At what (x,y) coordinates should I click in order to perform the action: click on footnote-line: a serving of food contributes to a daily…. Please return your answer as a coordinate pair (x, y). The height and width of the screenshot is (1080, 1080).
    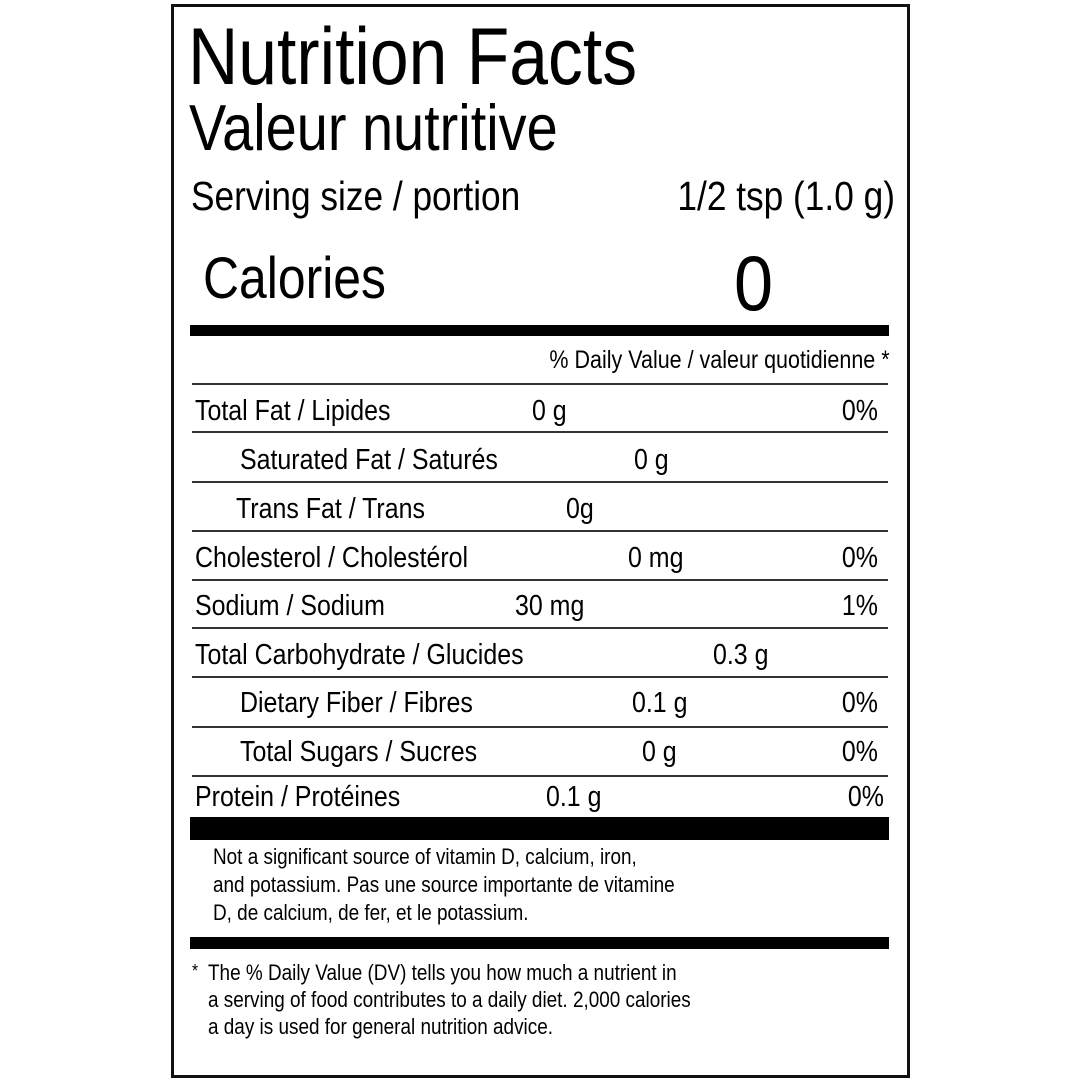
    Looking at the image, I should click on (449, 999).